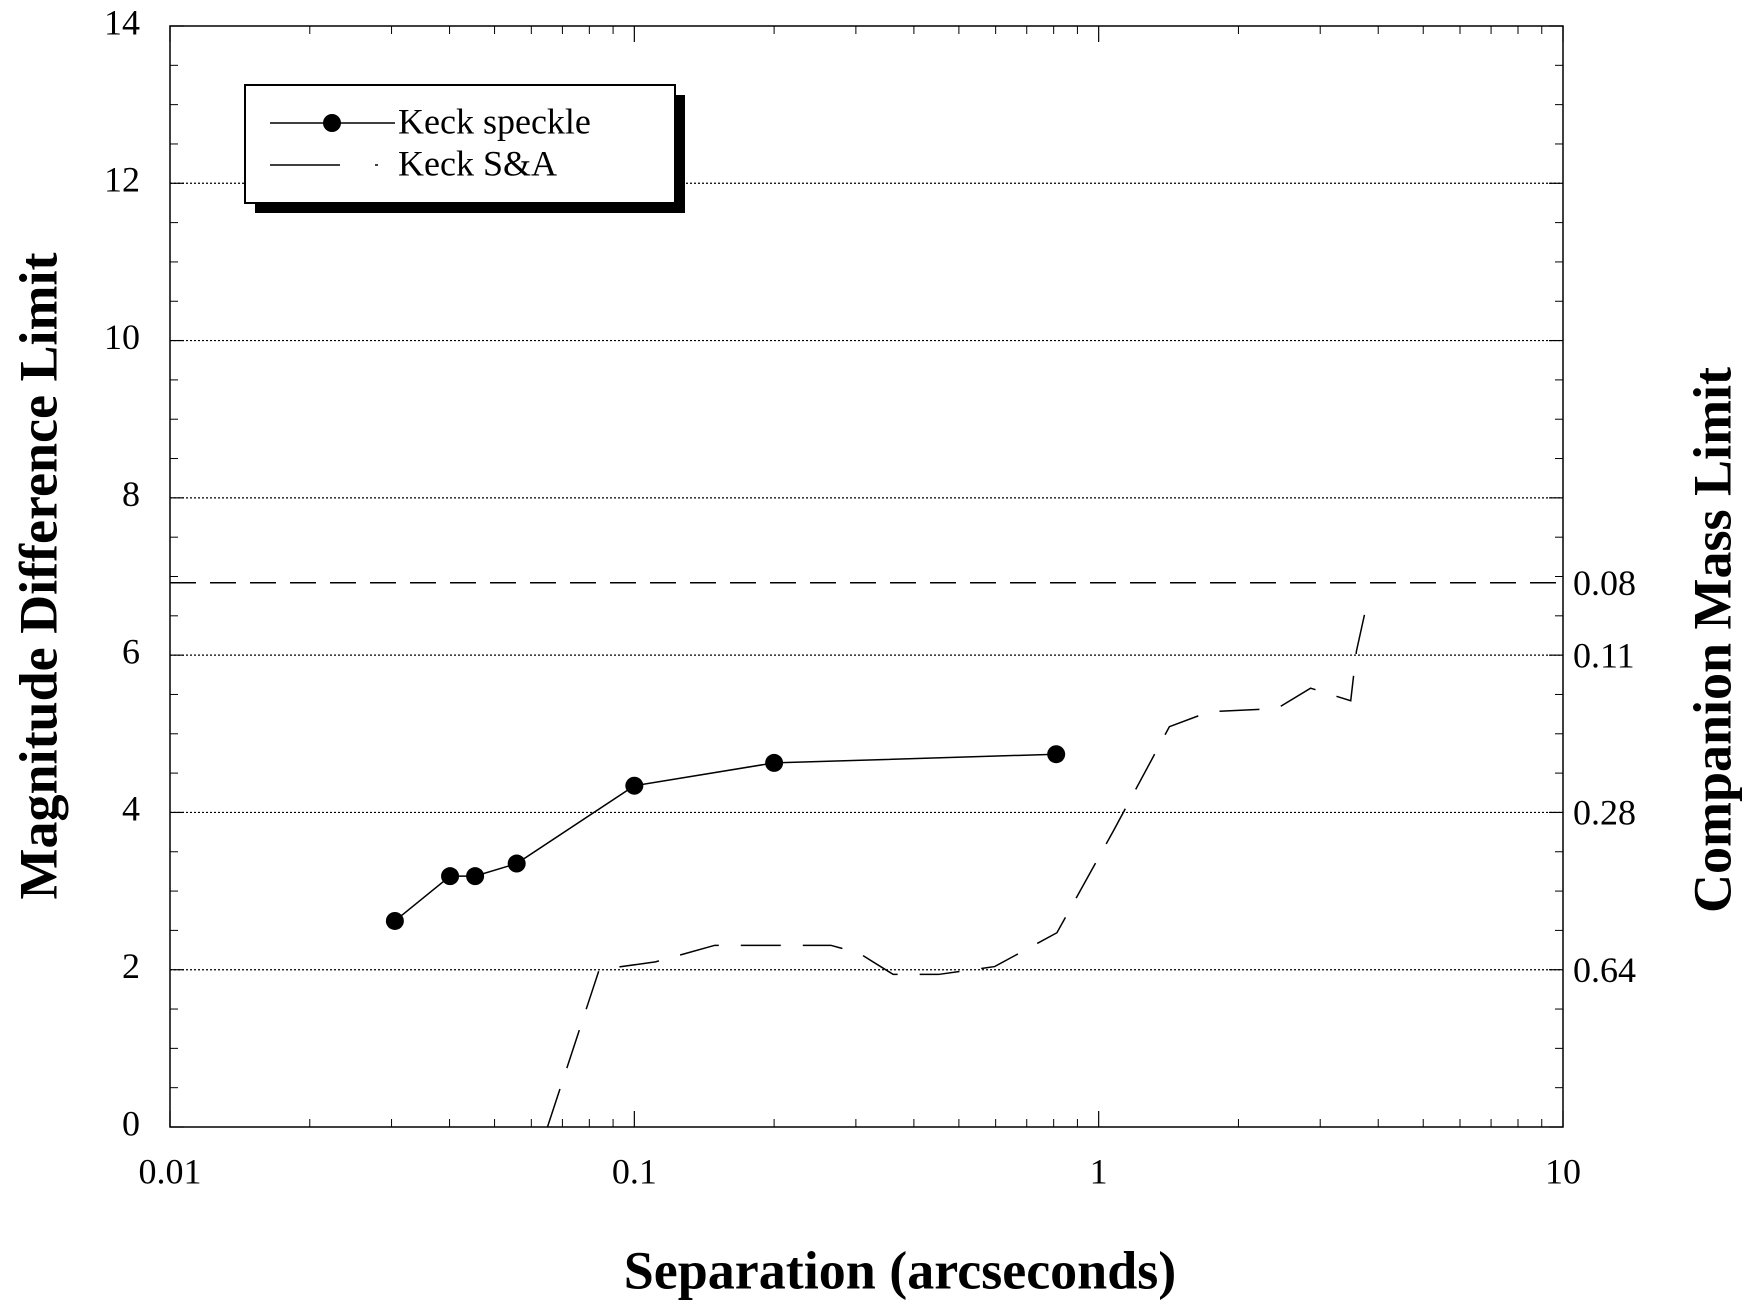  What do you see at coordinates (725, 837) in the screenshot?
I see `series-line` at bounding box center [725, 837].